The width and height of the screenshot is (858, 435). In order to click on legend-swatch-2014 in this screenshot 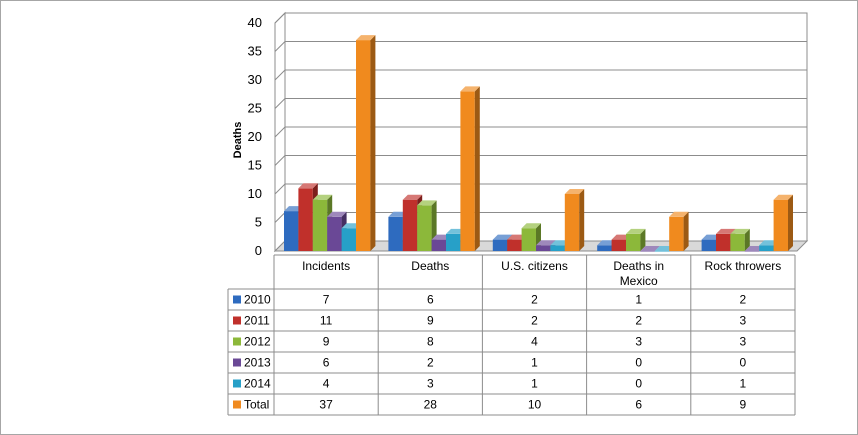, I will do `click(237, 383)`.